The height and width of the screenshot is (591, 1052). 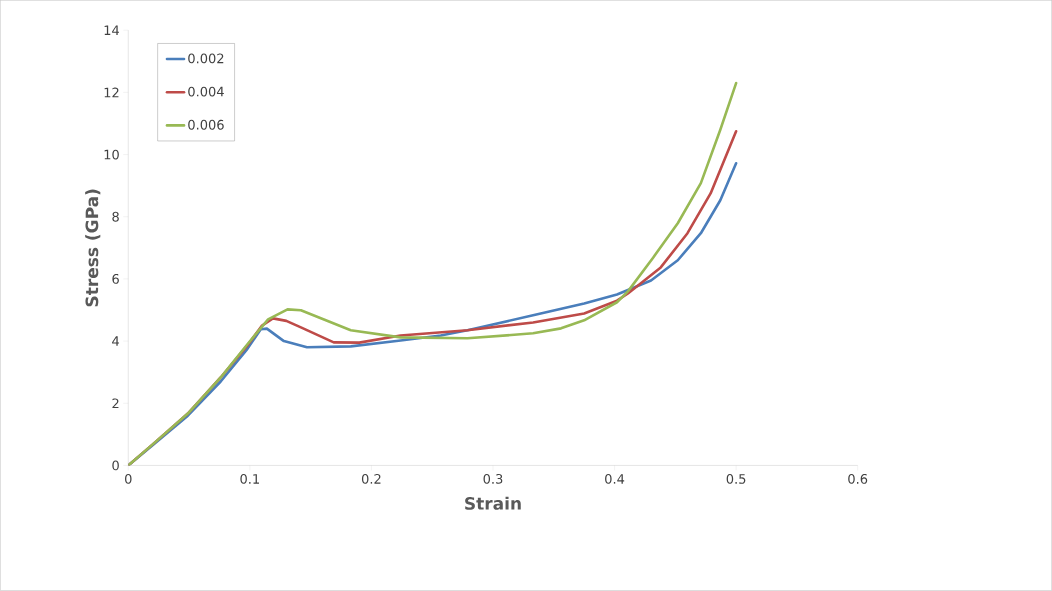 What do you see at coordinates (206, 91) in the screenshot?
I see `legend-label: 0.004` at bounding box center [206, 91].